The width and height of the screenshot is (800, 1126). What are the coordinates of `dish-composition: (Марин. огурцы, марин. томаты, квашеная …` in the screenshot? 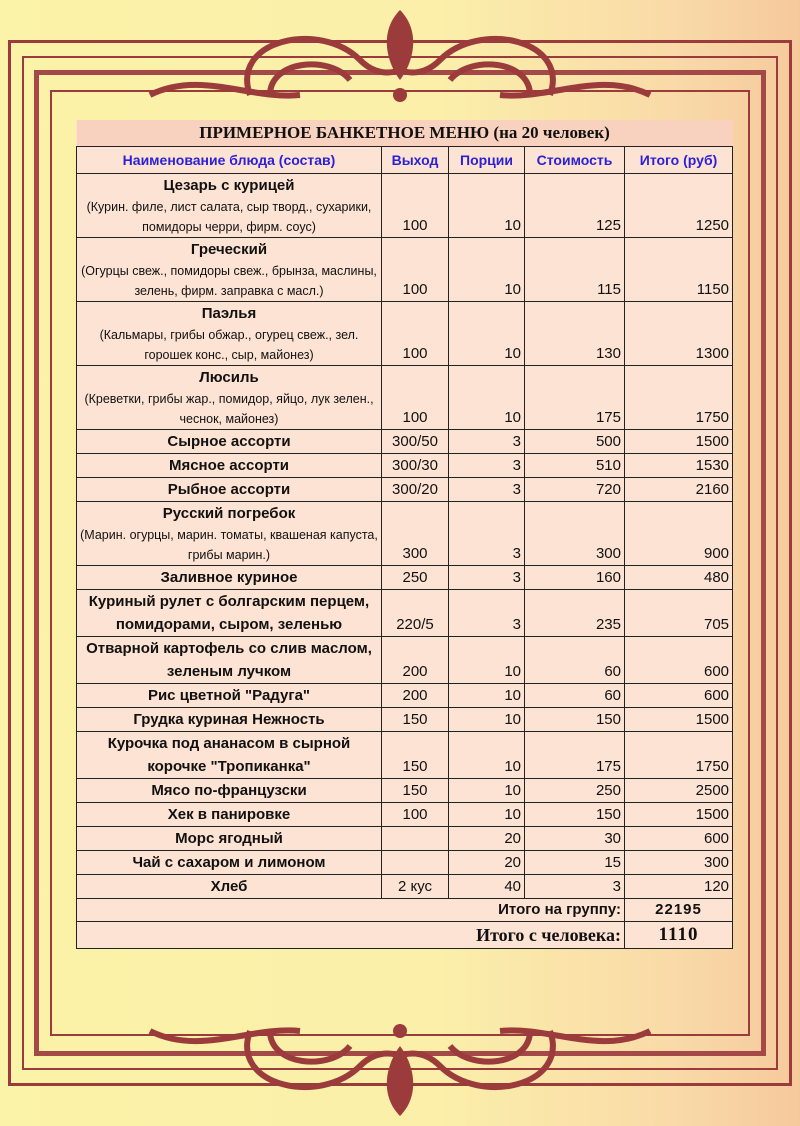 It's located at (229, 545).